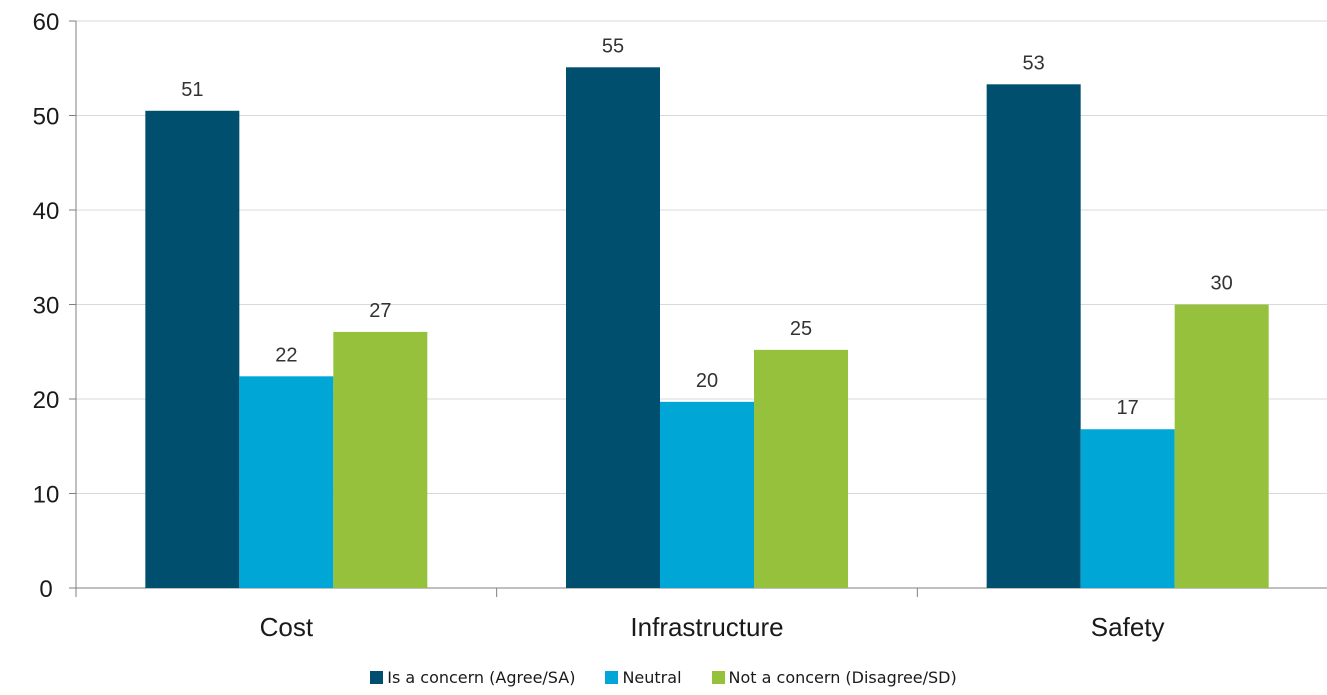 The width and height of the screenshot is (1327, 695). Describe the element at coordinates (380, 311) in the screenshot. I see `data-label: 27` at that location.